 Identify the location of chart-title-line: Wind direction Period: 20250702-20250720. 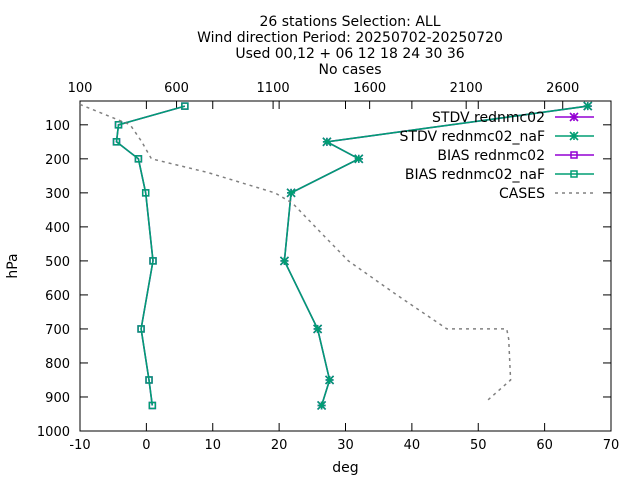
(350, 38).